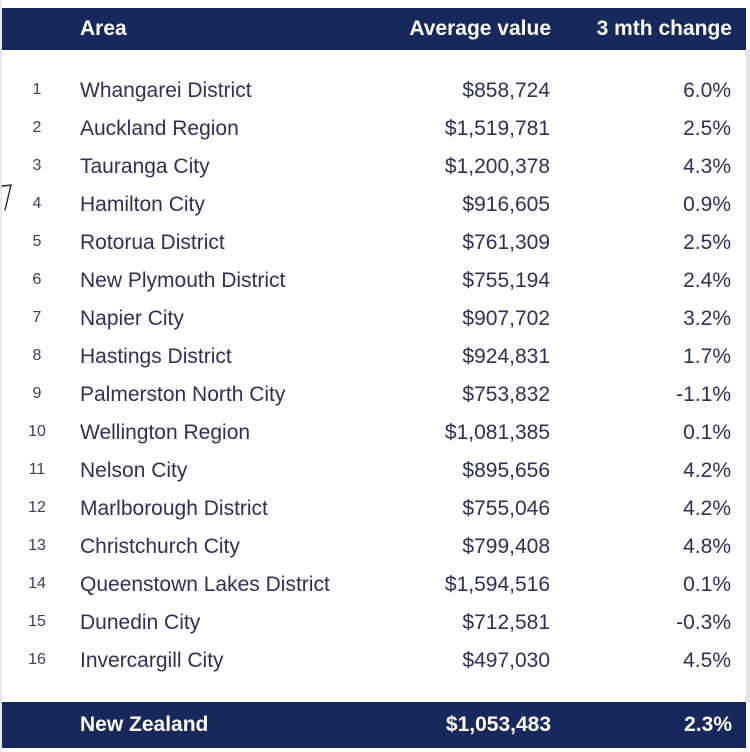  Describe the element at coordinates (707, 166) in the screenshot. I see `row-change: 4.3%` at that location.